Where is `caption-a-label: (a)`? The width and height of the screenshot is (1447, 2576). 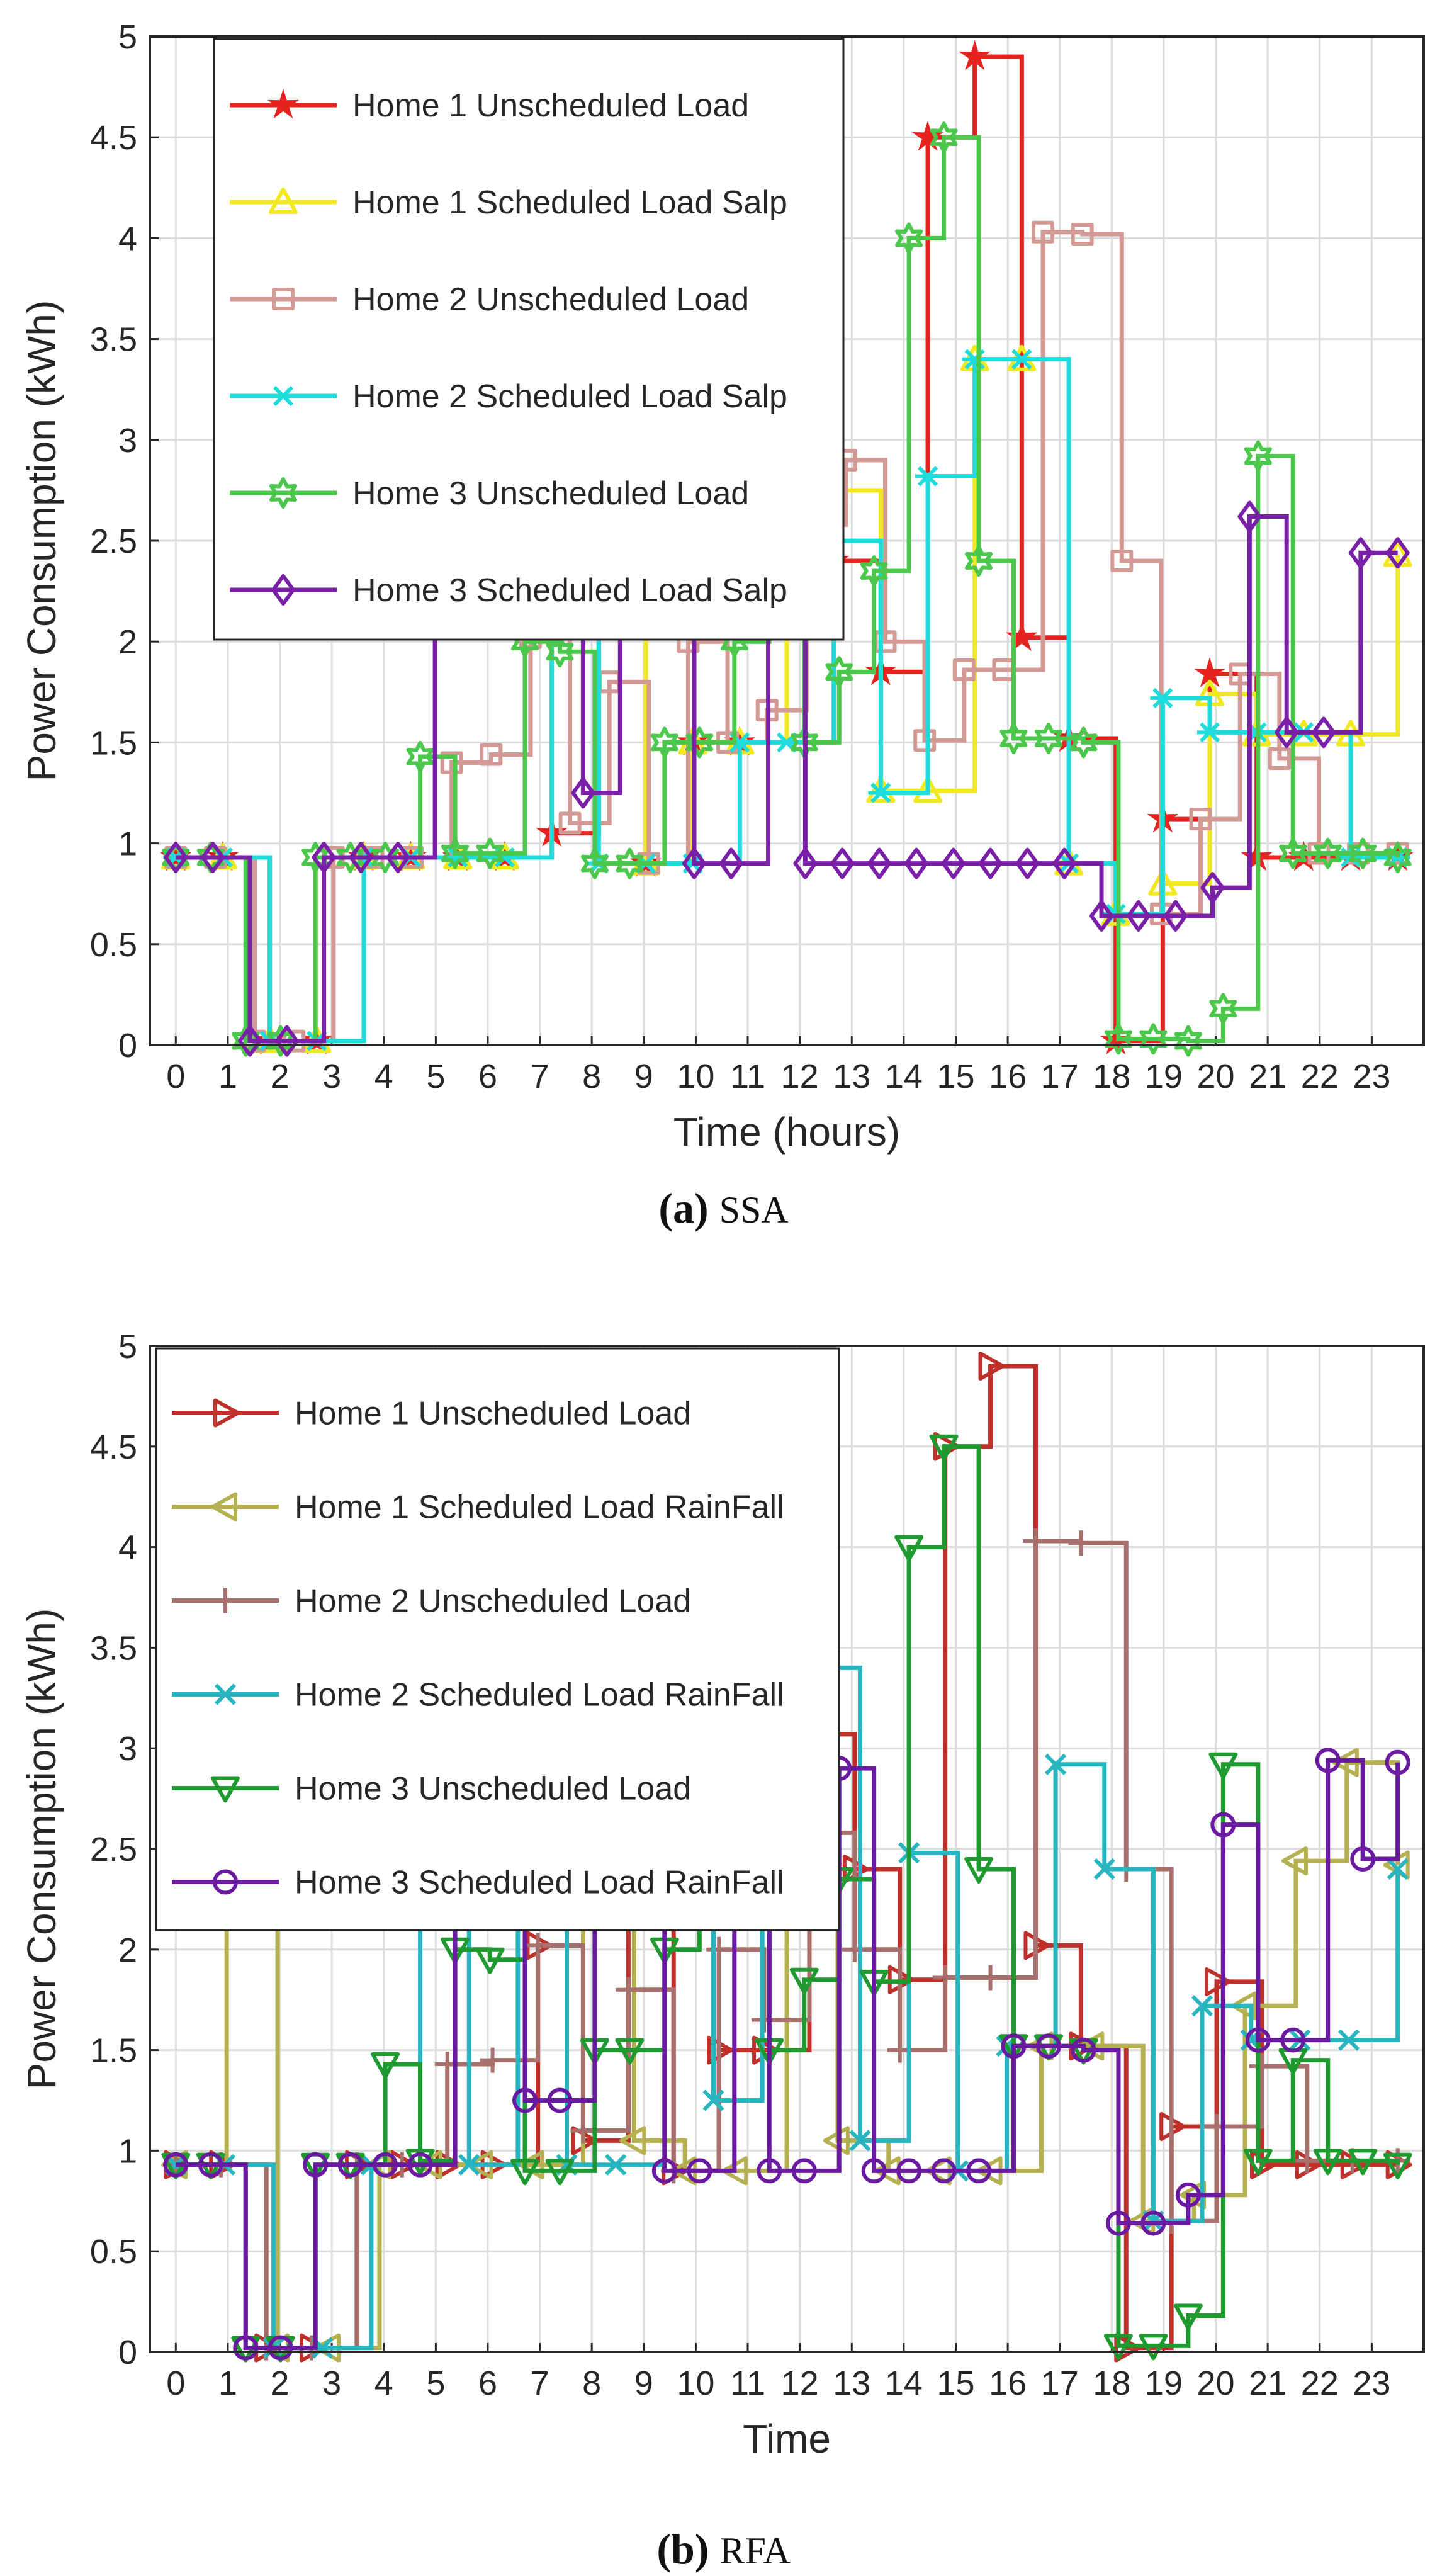
caption-a-label: (a) is located at coordinates (683, 1208).